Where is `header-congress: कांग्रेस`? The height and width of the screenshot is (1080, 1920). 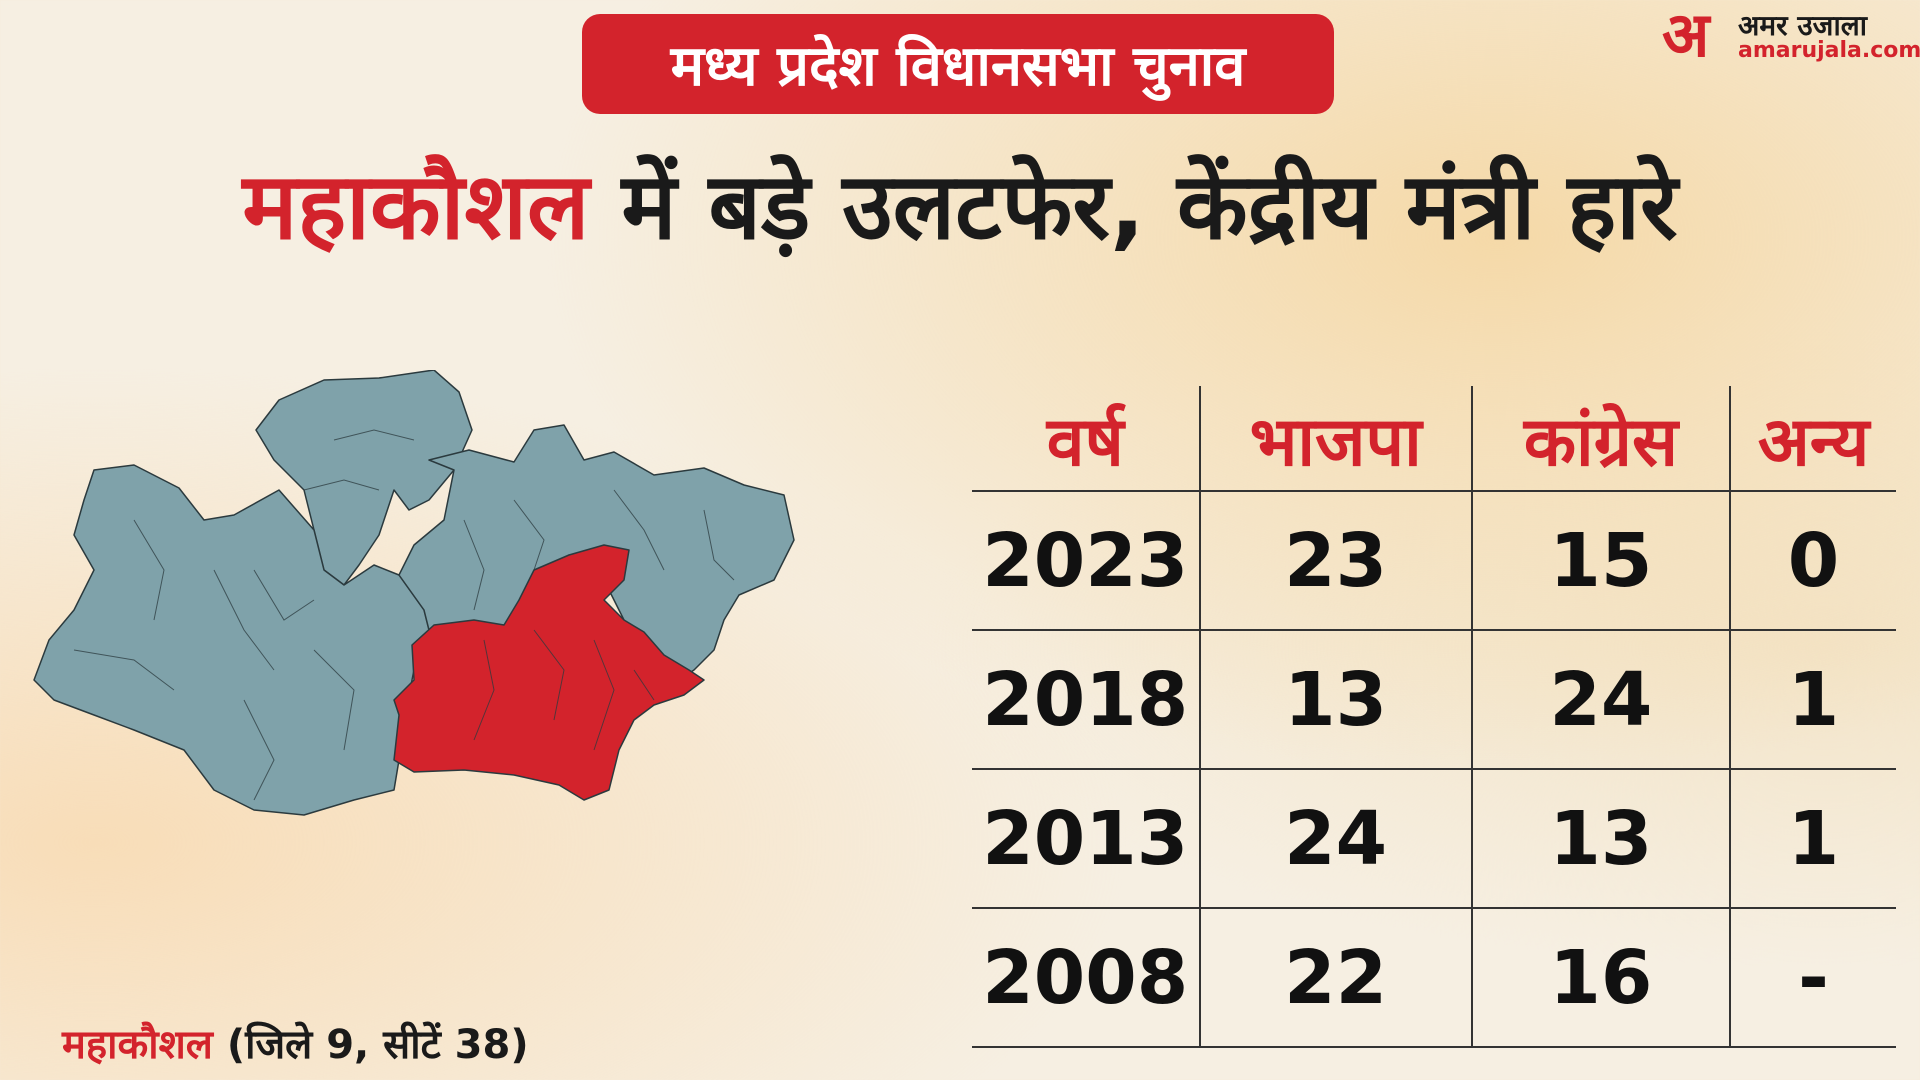 header-congress: कांग्रेस is located at coordinates (1599, 438).